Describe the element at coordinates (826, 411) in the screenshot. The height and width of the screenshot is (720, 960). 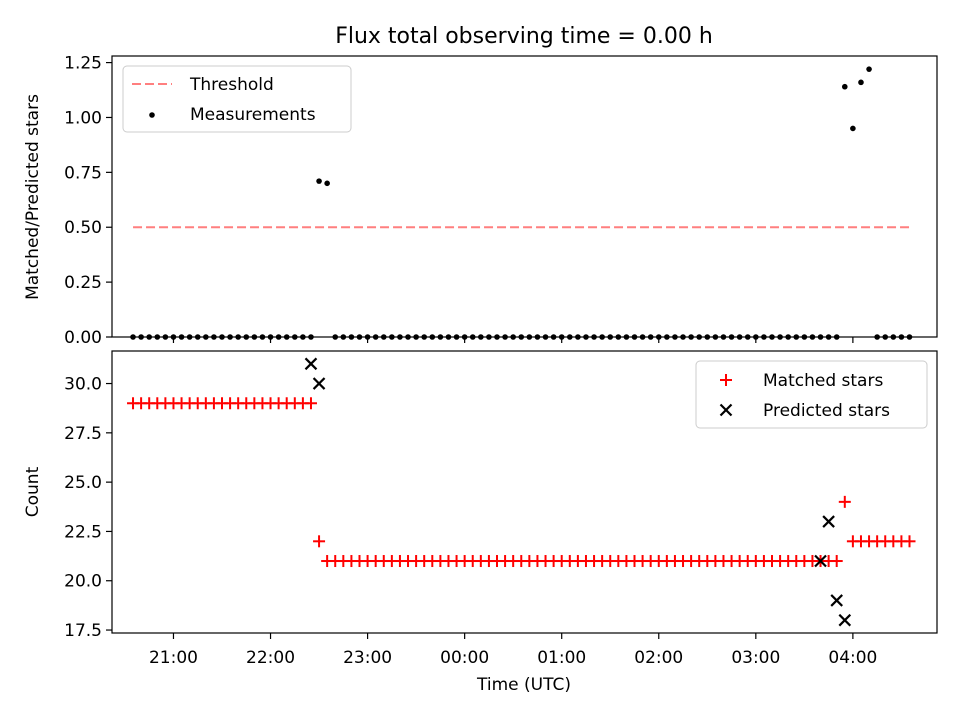
I see `predicted-legend-label: Predicted stars` at that location.